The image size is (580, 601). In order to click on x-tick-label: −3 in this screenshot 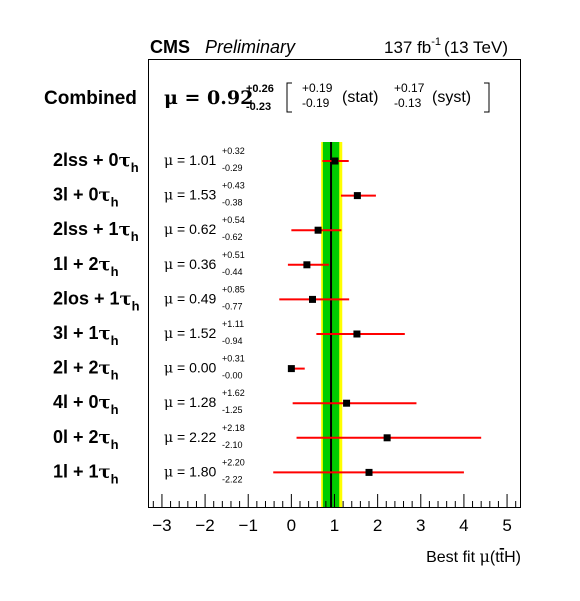, I will do `click(161, 525)`.